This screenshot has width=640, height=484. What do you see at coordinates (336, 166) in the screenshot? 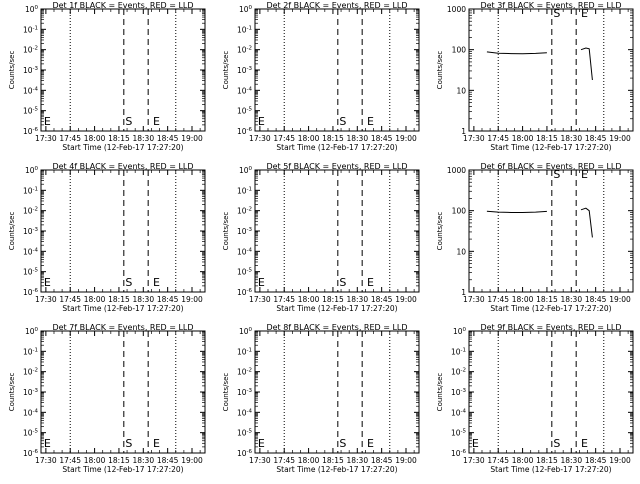
I see `panel-title: Det 5f BLACK = Events, RED = LLD` at bounding box center [336, 166].